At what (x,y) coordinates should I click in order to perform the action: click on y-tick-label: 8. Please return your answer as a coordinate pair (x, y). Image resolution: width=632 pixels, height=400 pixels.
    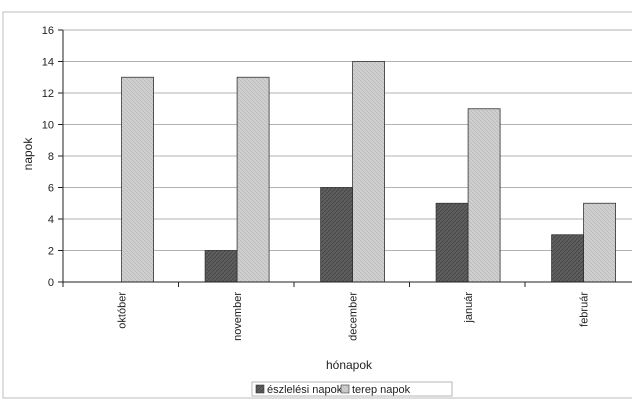
    Looking at the image, I should click on (51, 157).